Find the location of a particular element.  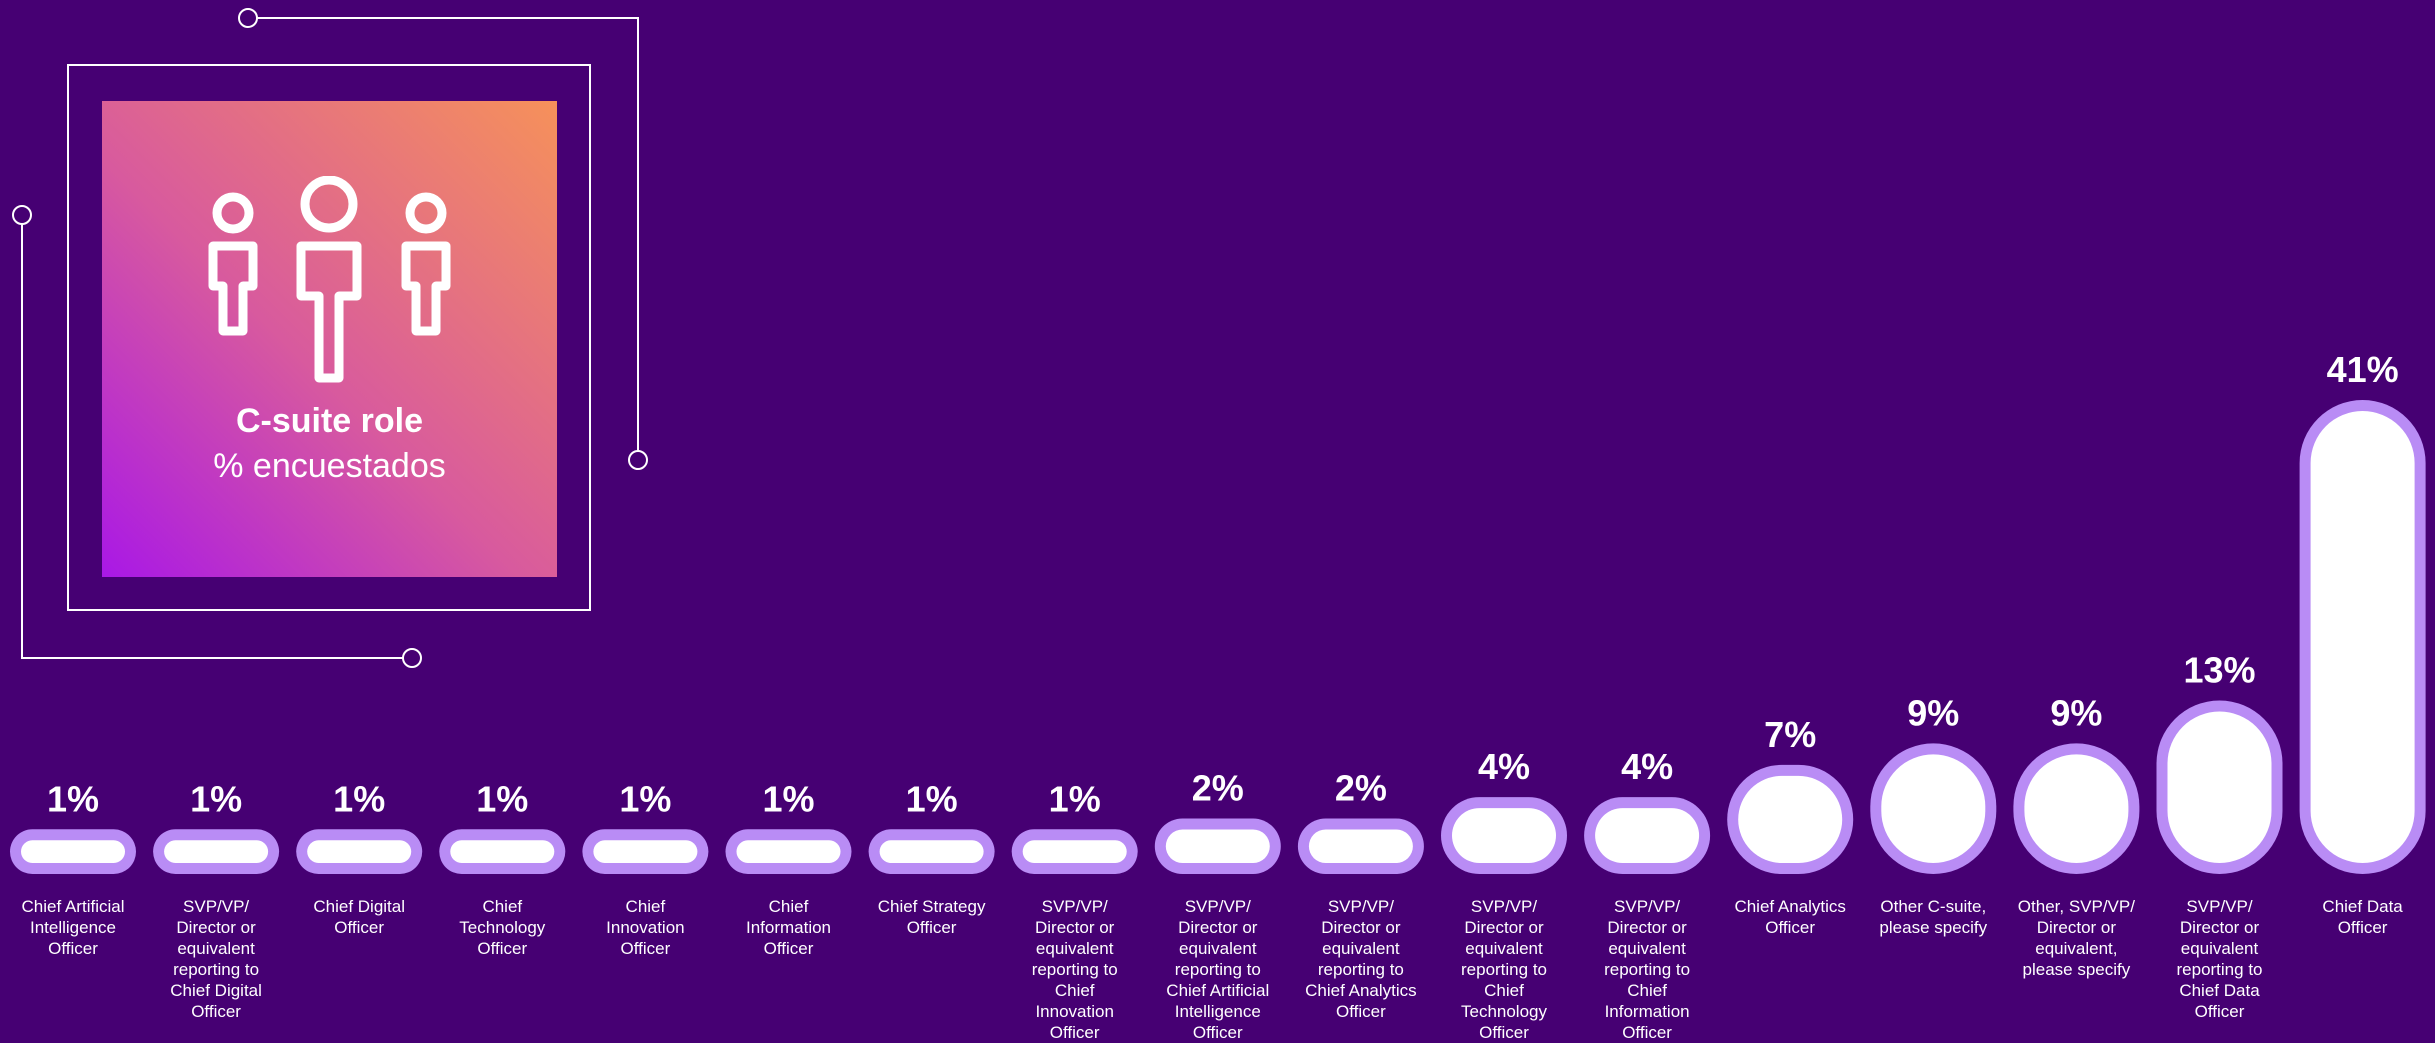

panel-frame is located at coordinates (329, 337).